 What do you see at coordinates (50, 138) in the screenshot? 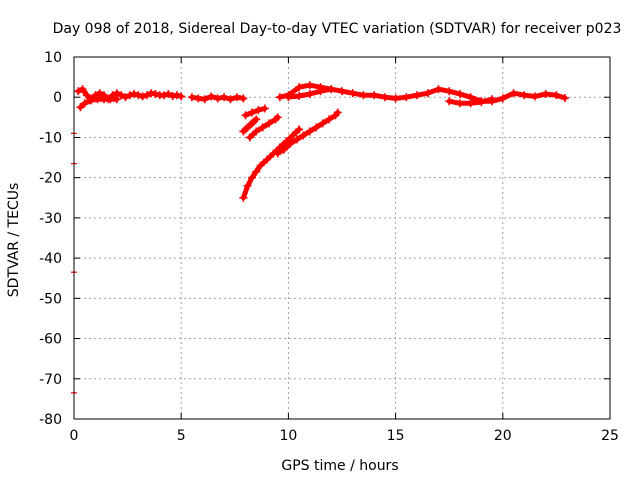
I see `y-tick-label: -10` at bounding box center [50, 138].